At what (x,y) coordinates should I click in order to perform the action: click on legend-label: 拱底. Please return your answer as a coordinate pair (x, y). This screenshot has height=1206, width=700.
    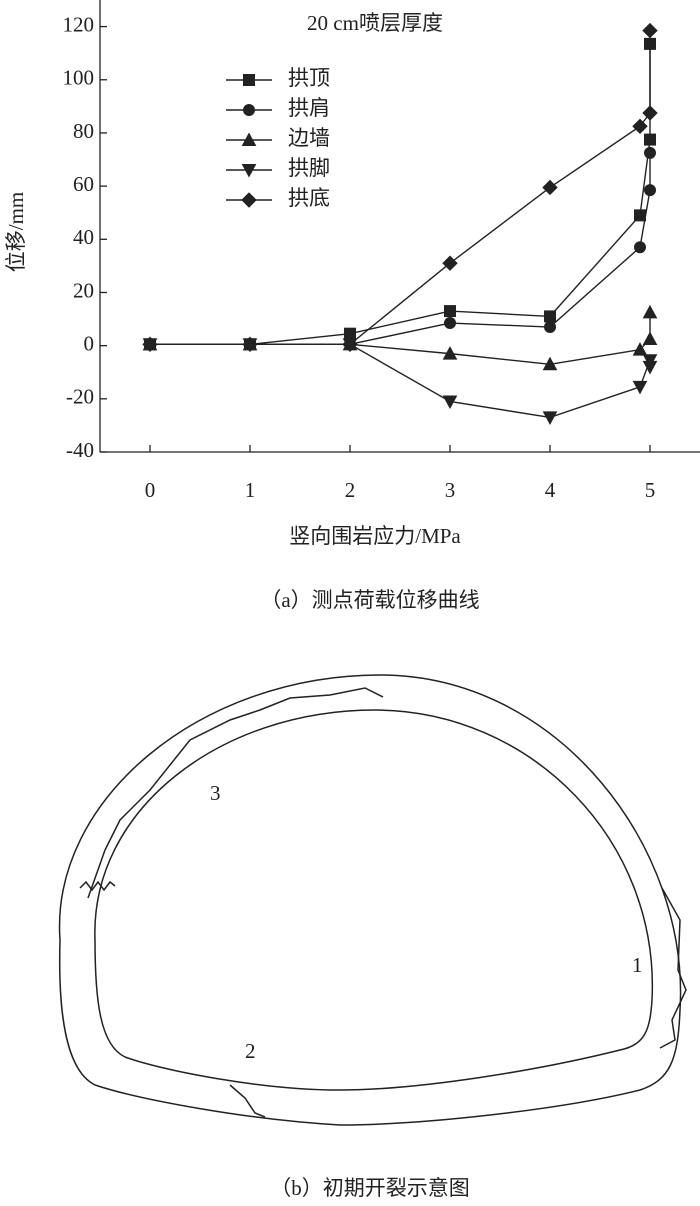
    Looking at the image, I should click on (309, 198).